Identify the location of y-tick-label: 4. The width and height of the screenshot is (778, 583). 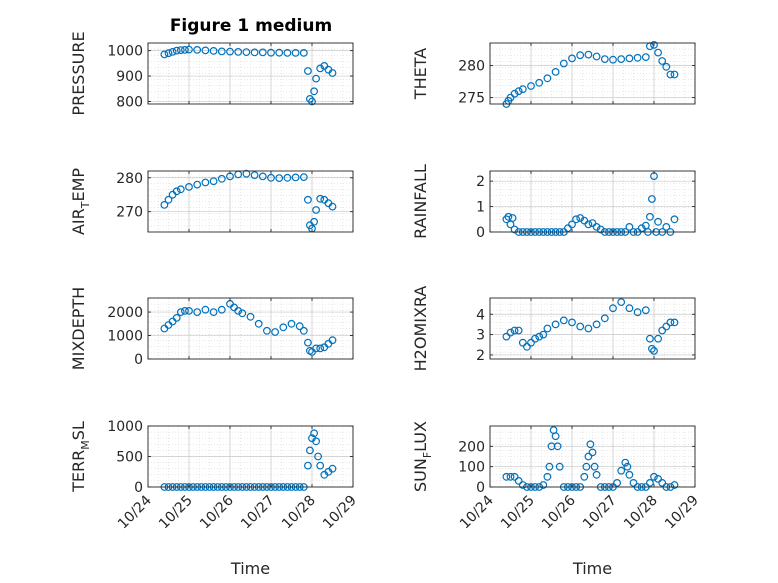
(480, 315).